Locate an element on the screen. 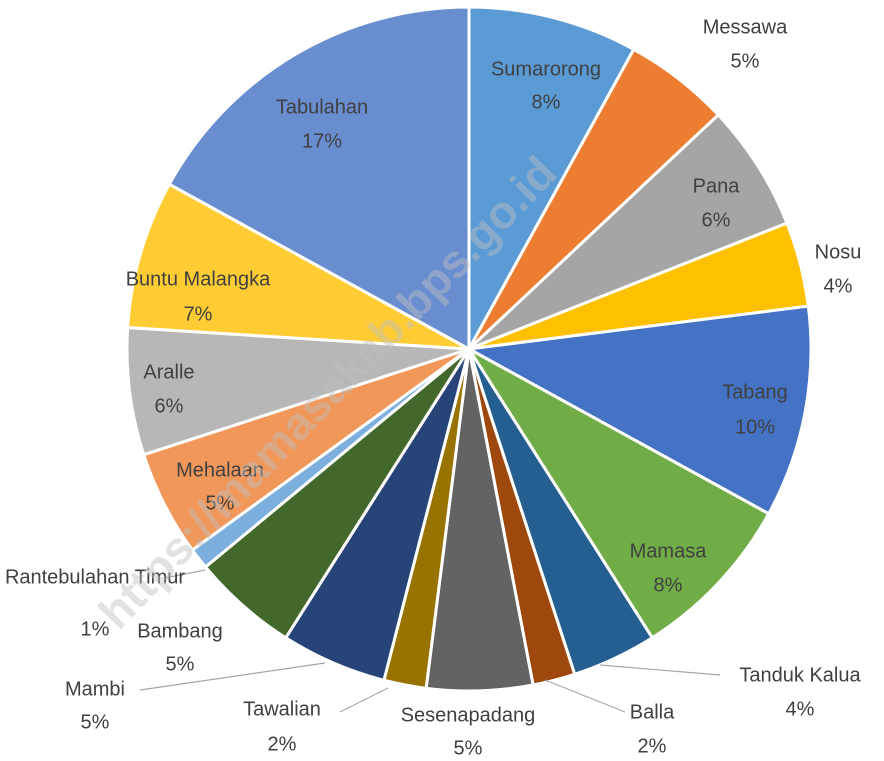  slice-label: Balla is located at coordinates (652, 712).